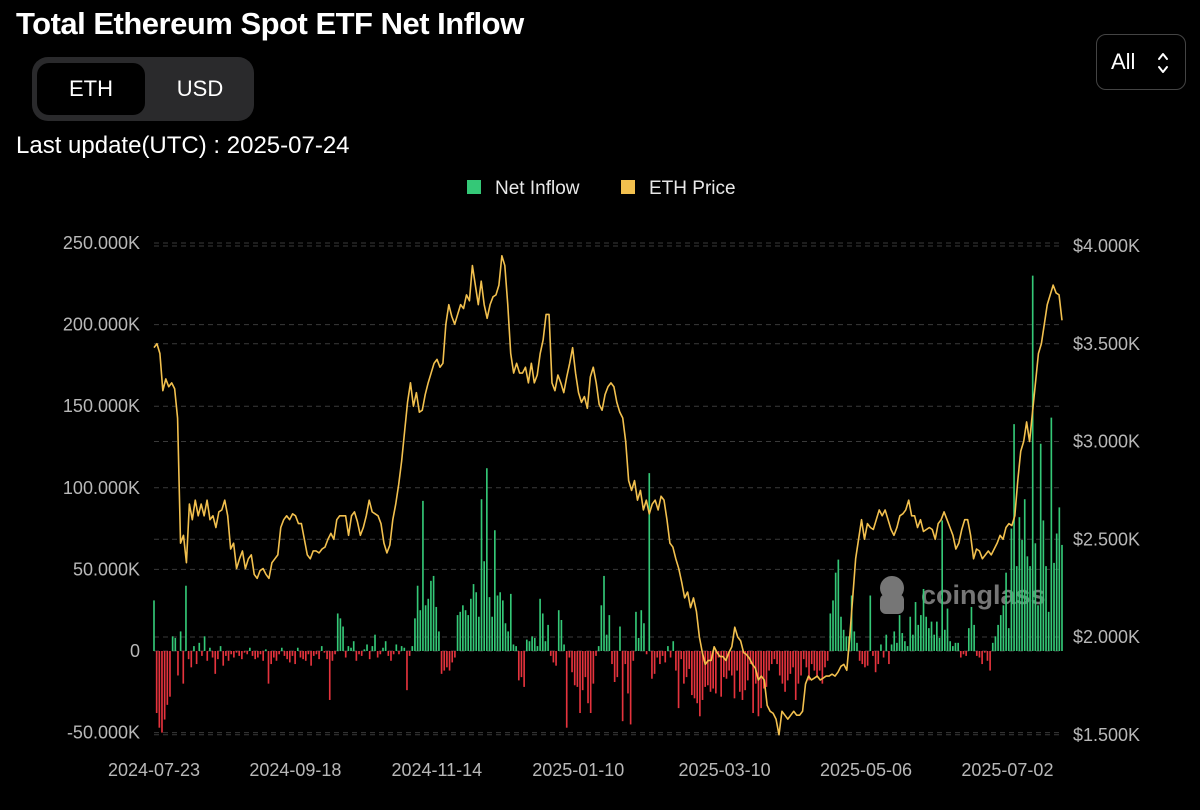 The image size is (1200, 810). I want to click on unit-toggle: ETH USD, so click(143, 89).